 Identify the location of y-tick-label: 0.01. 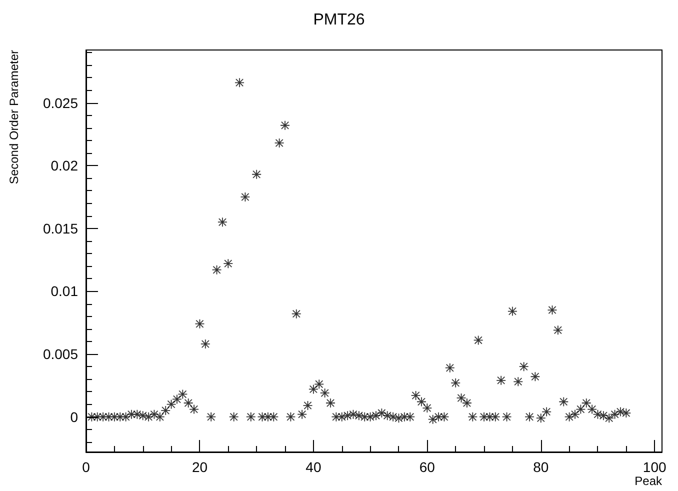
(64, 291).